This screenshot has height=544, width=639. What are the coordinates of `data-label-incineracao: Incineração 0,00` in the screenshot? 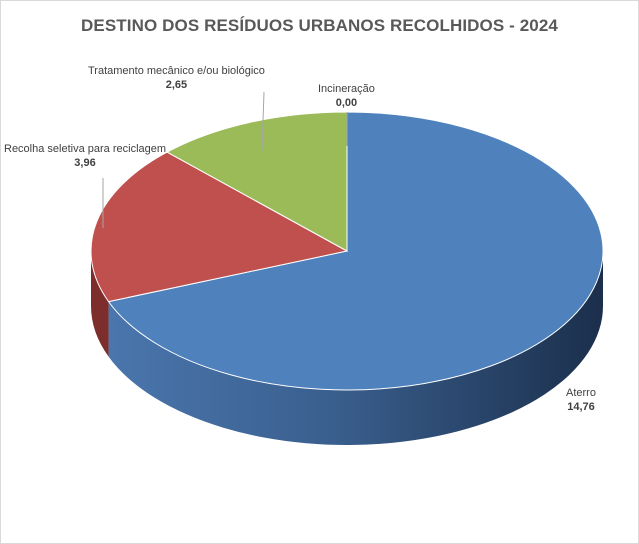 It's located at (346, 96).